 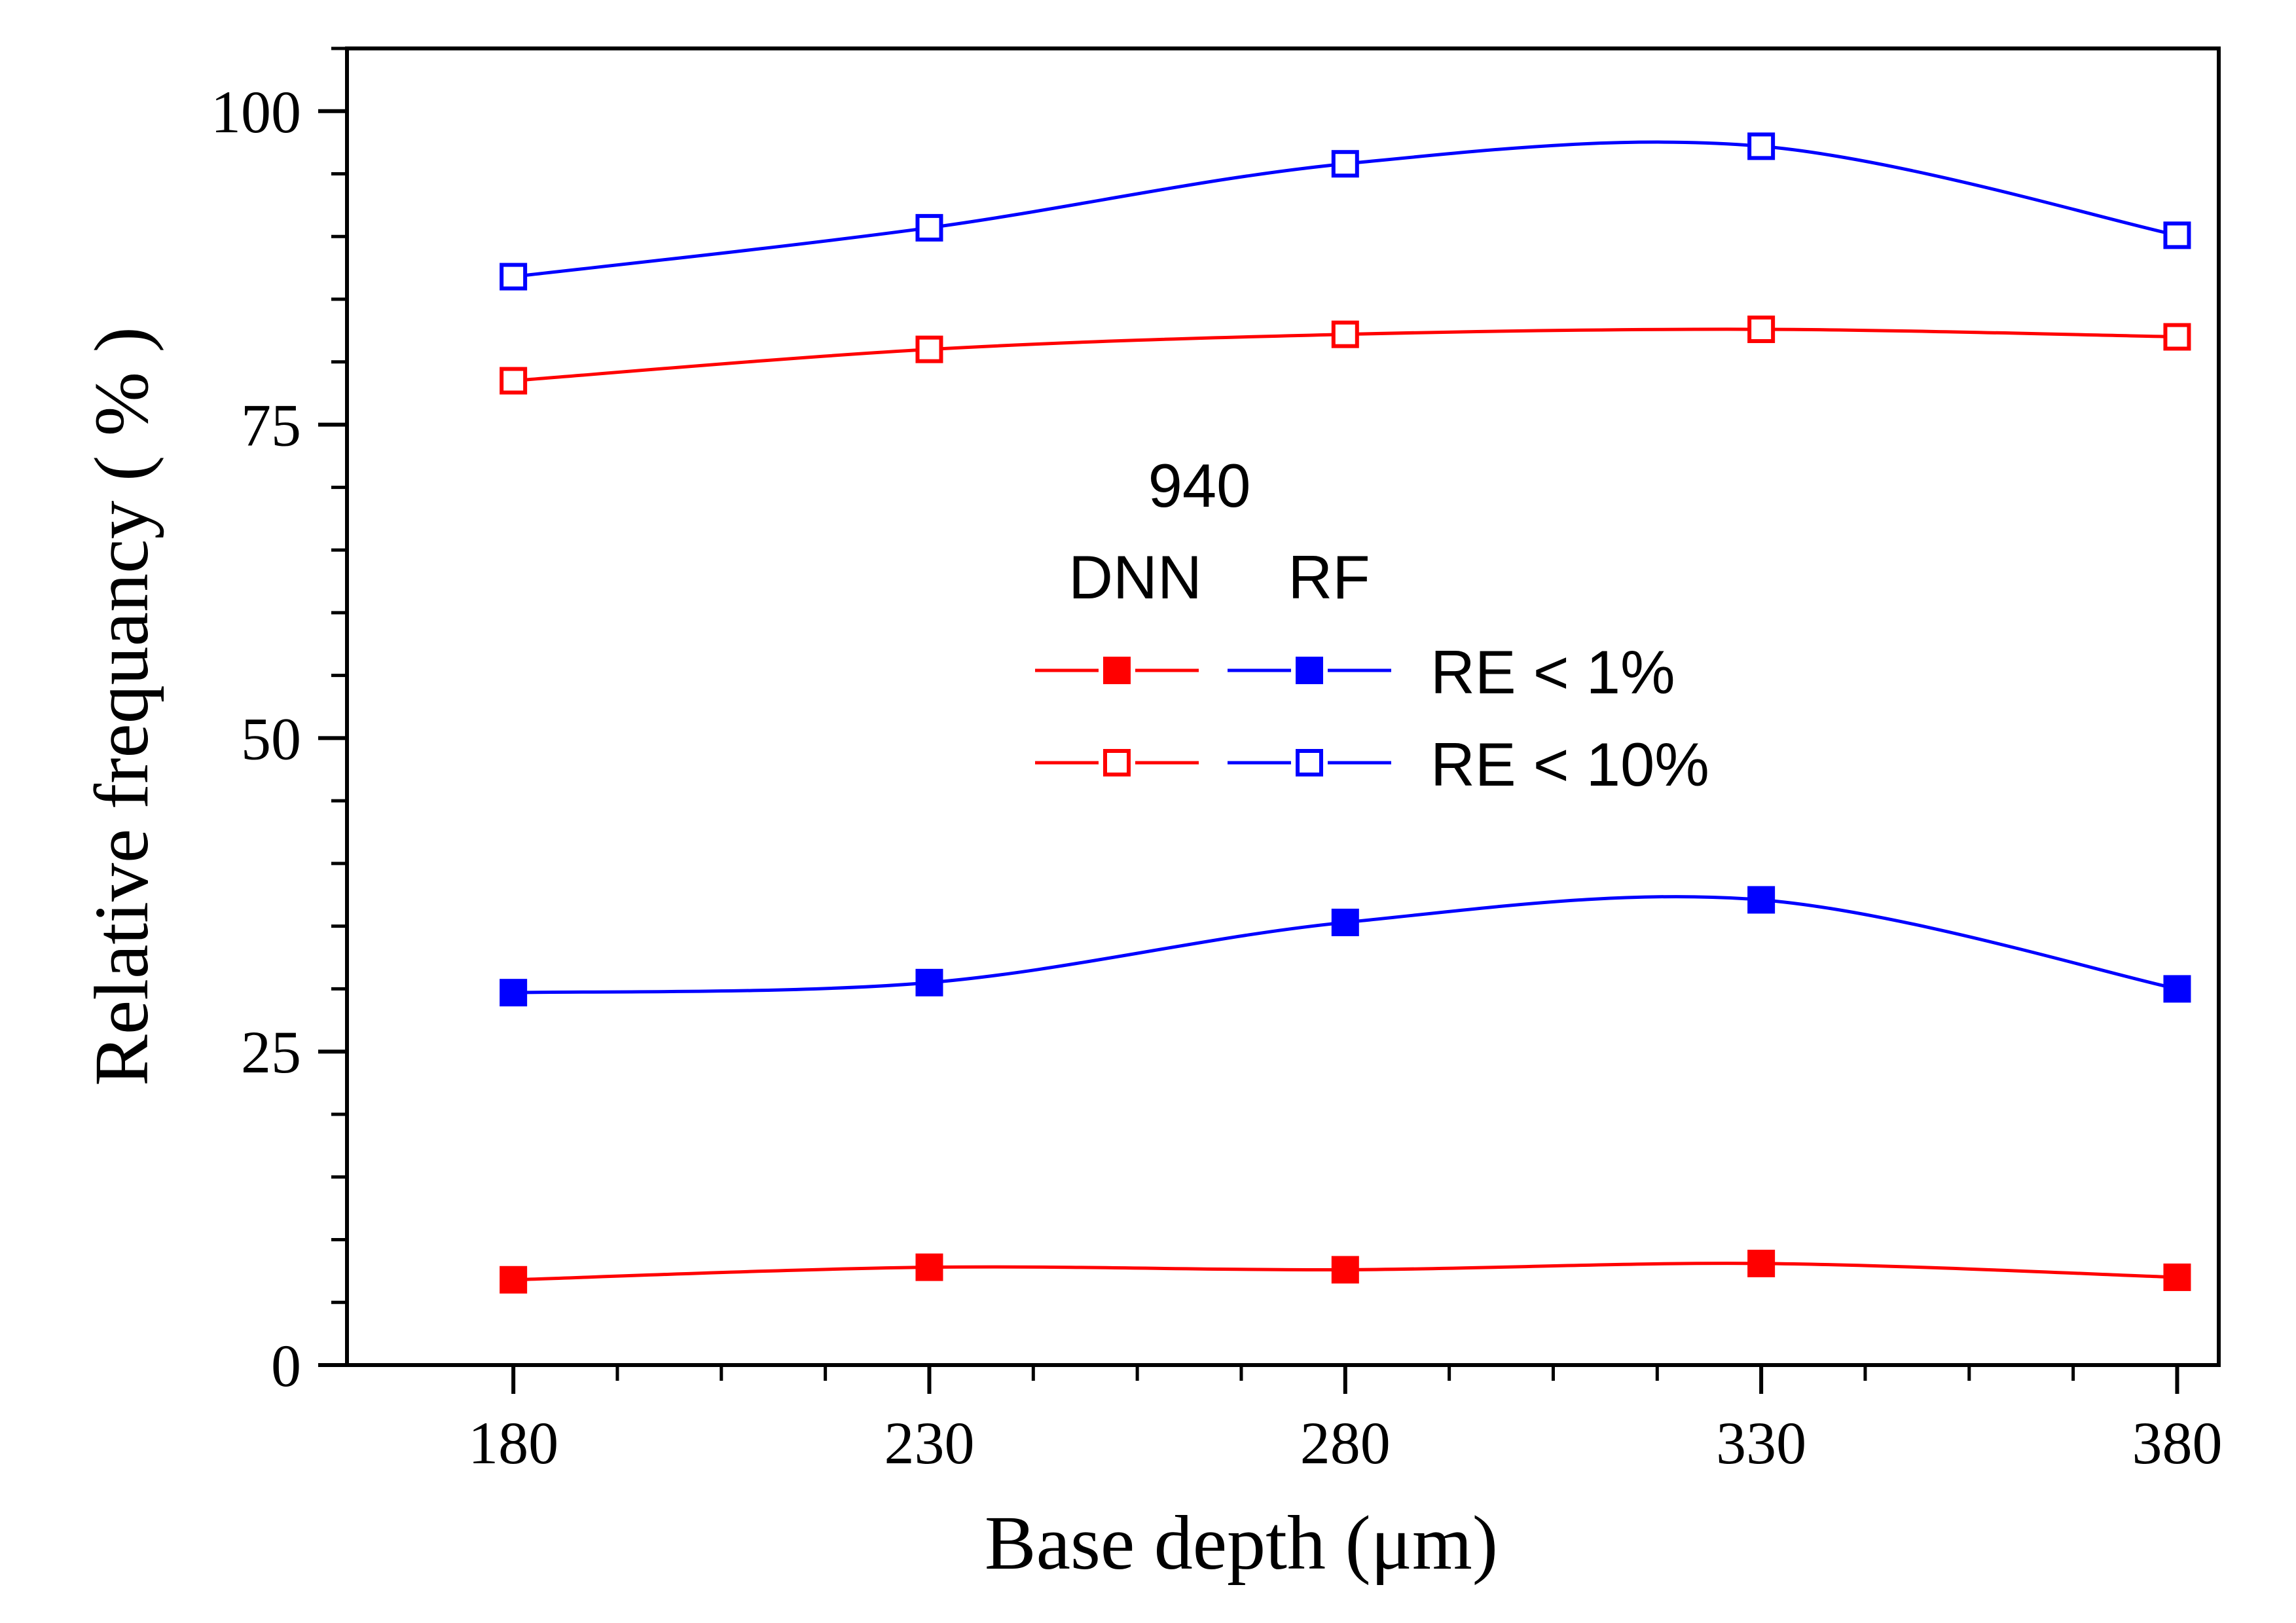 I want to click on y-axis-title: Relative frequancy ( % ), so click(x=121, y=706).